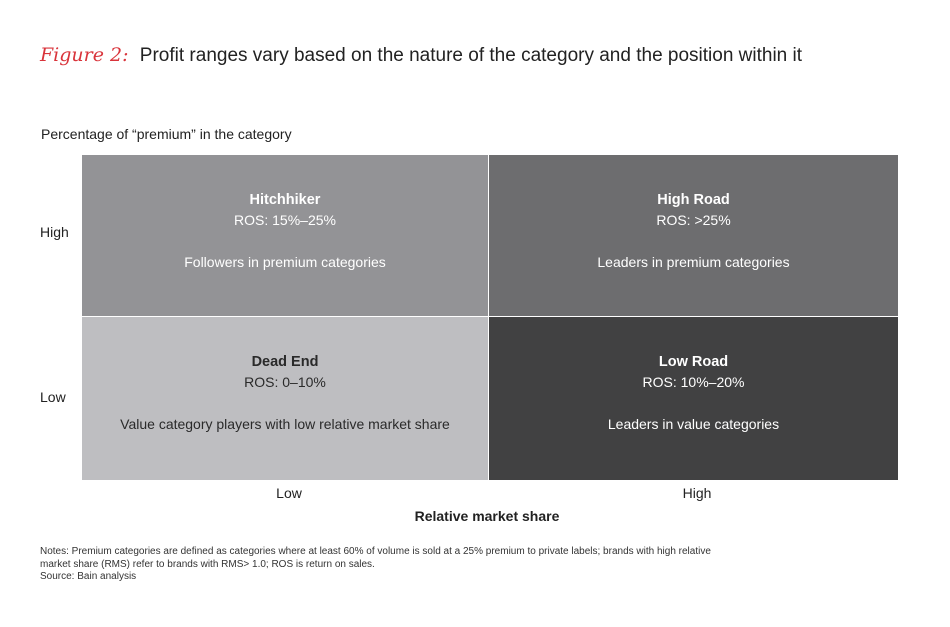  I want to click on quadrant-description: Followers in premium categories, so click(285, 262).